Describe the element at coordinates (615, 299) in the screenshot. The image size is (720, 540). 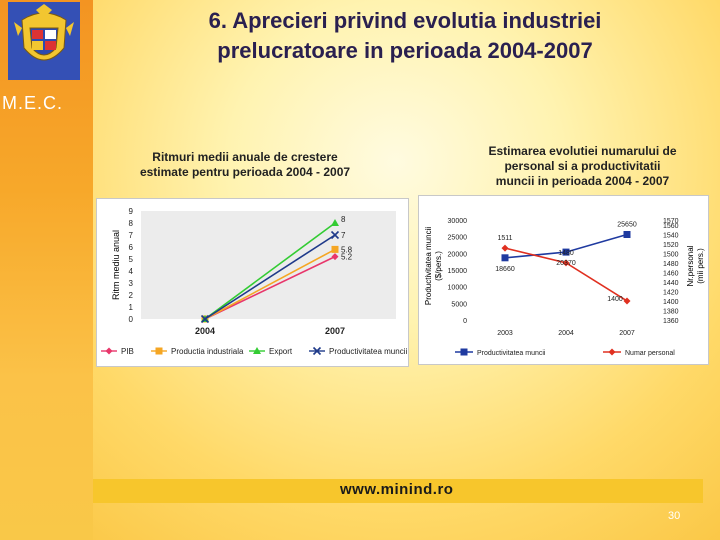
I see `chart2-personnel-label: 1400` at that location.